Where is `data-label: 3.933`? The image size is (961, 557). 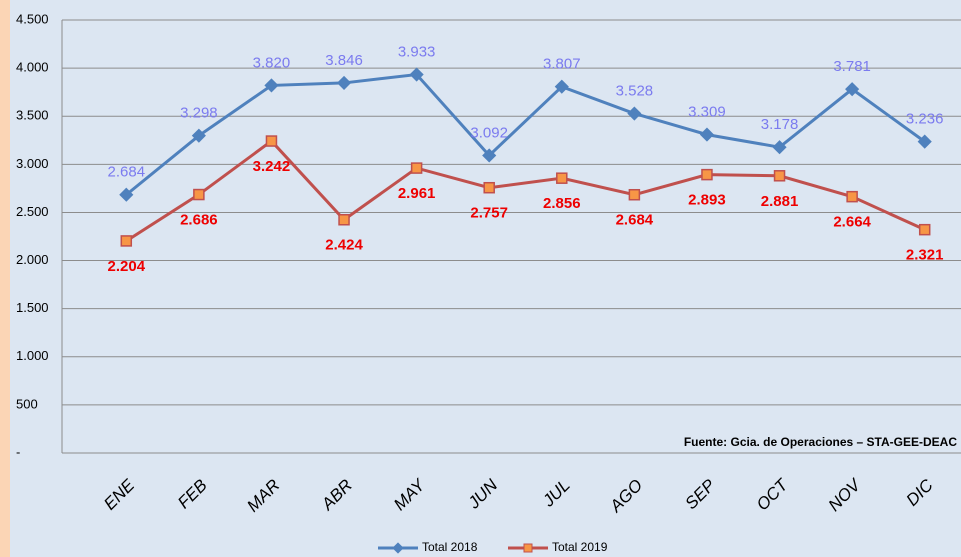 data-label: 3.933 is located at coordinates (417, 52).